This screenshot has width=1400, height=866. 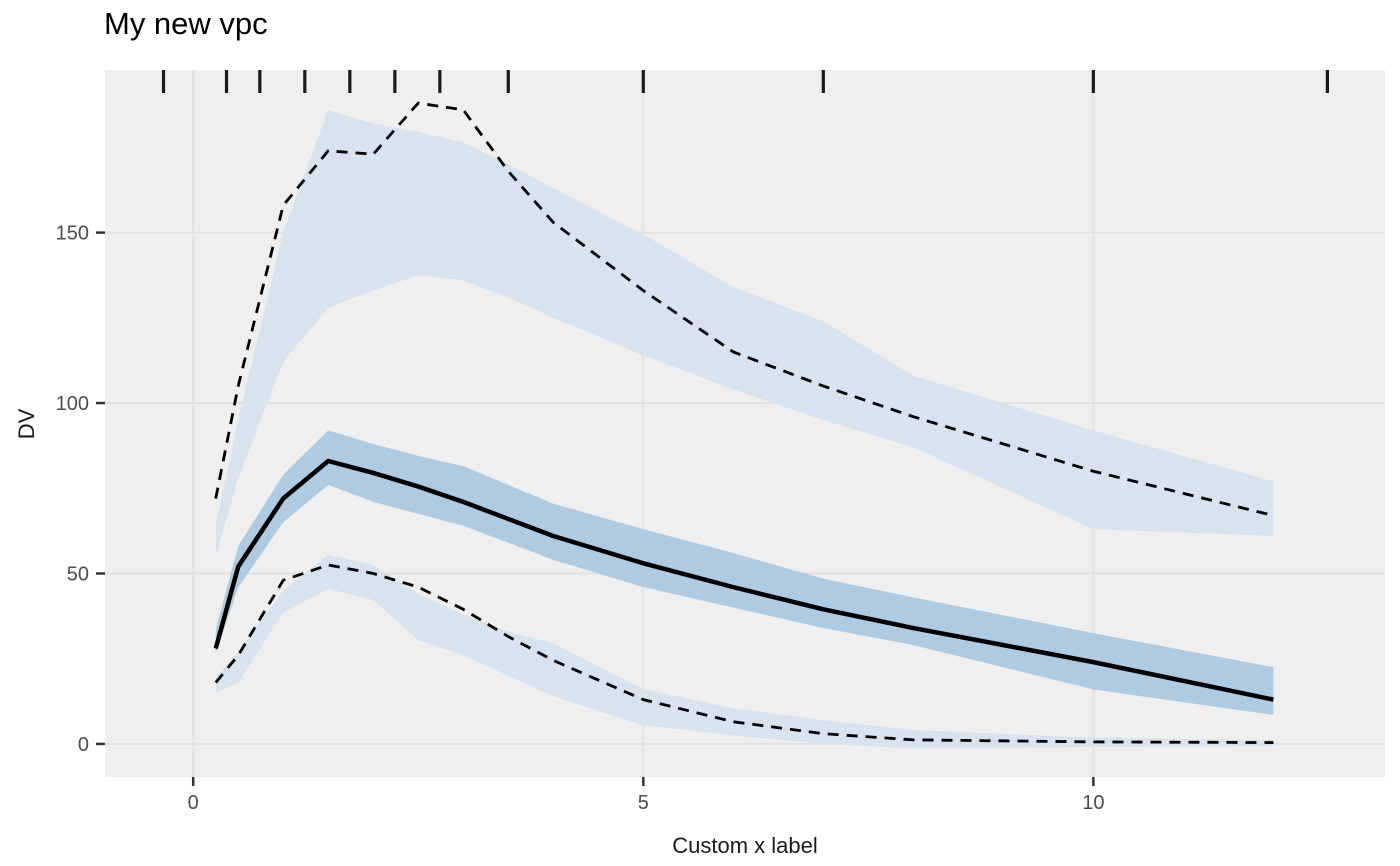 I want to click on x-tick-label-0: 0, so click(x=193, y=803).